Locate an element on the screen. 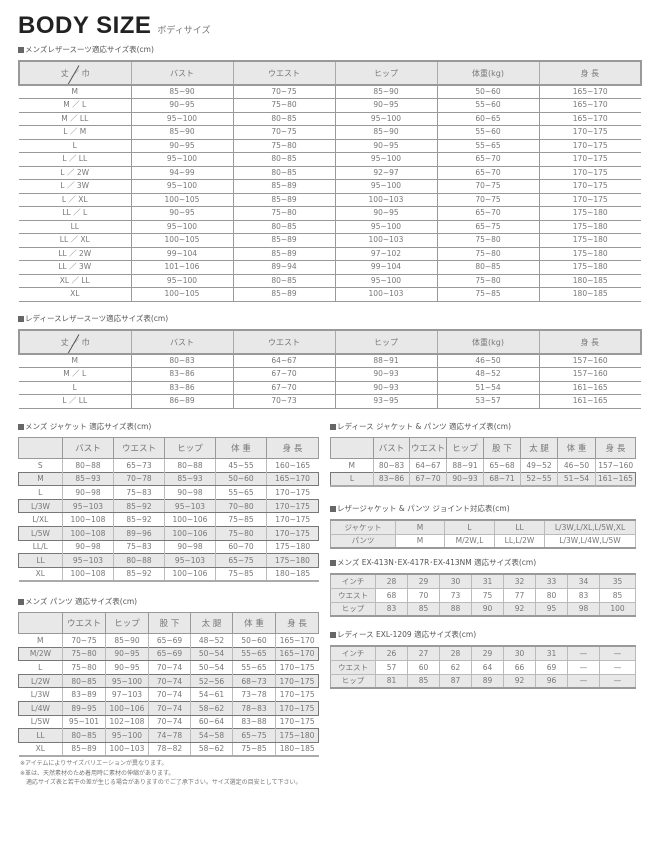 Image resolution: width=650 pixels, height=844 pixels. header-row: 丈 ／ 巾バスト ウエスト ヒップ 体重(kg) 身 長 is located at coordinates (330, 342).